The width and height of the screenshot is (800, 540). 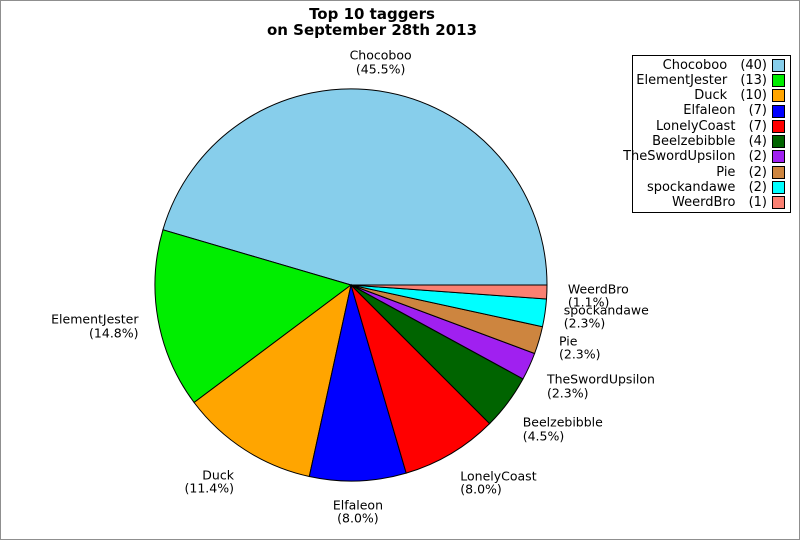 I want to click on pie-slice-Duck, so click(x=272, y=380).